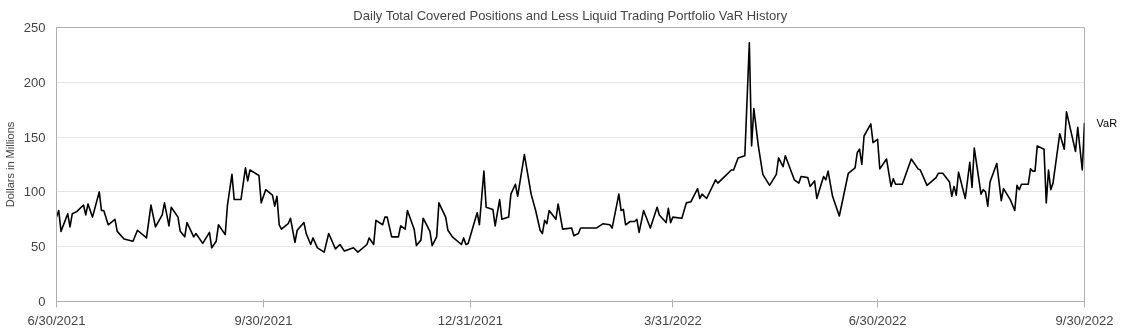 The height and width of the screenshot is (330, 1144). Describe the element at coordinates (877, 320) in the screenshot. I see `x-tick-label: 6/30/2022` at that location.